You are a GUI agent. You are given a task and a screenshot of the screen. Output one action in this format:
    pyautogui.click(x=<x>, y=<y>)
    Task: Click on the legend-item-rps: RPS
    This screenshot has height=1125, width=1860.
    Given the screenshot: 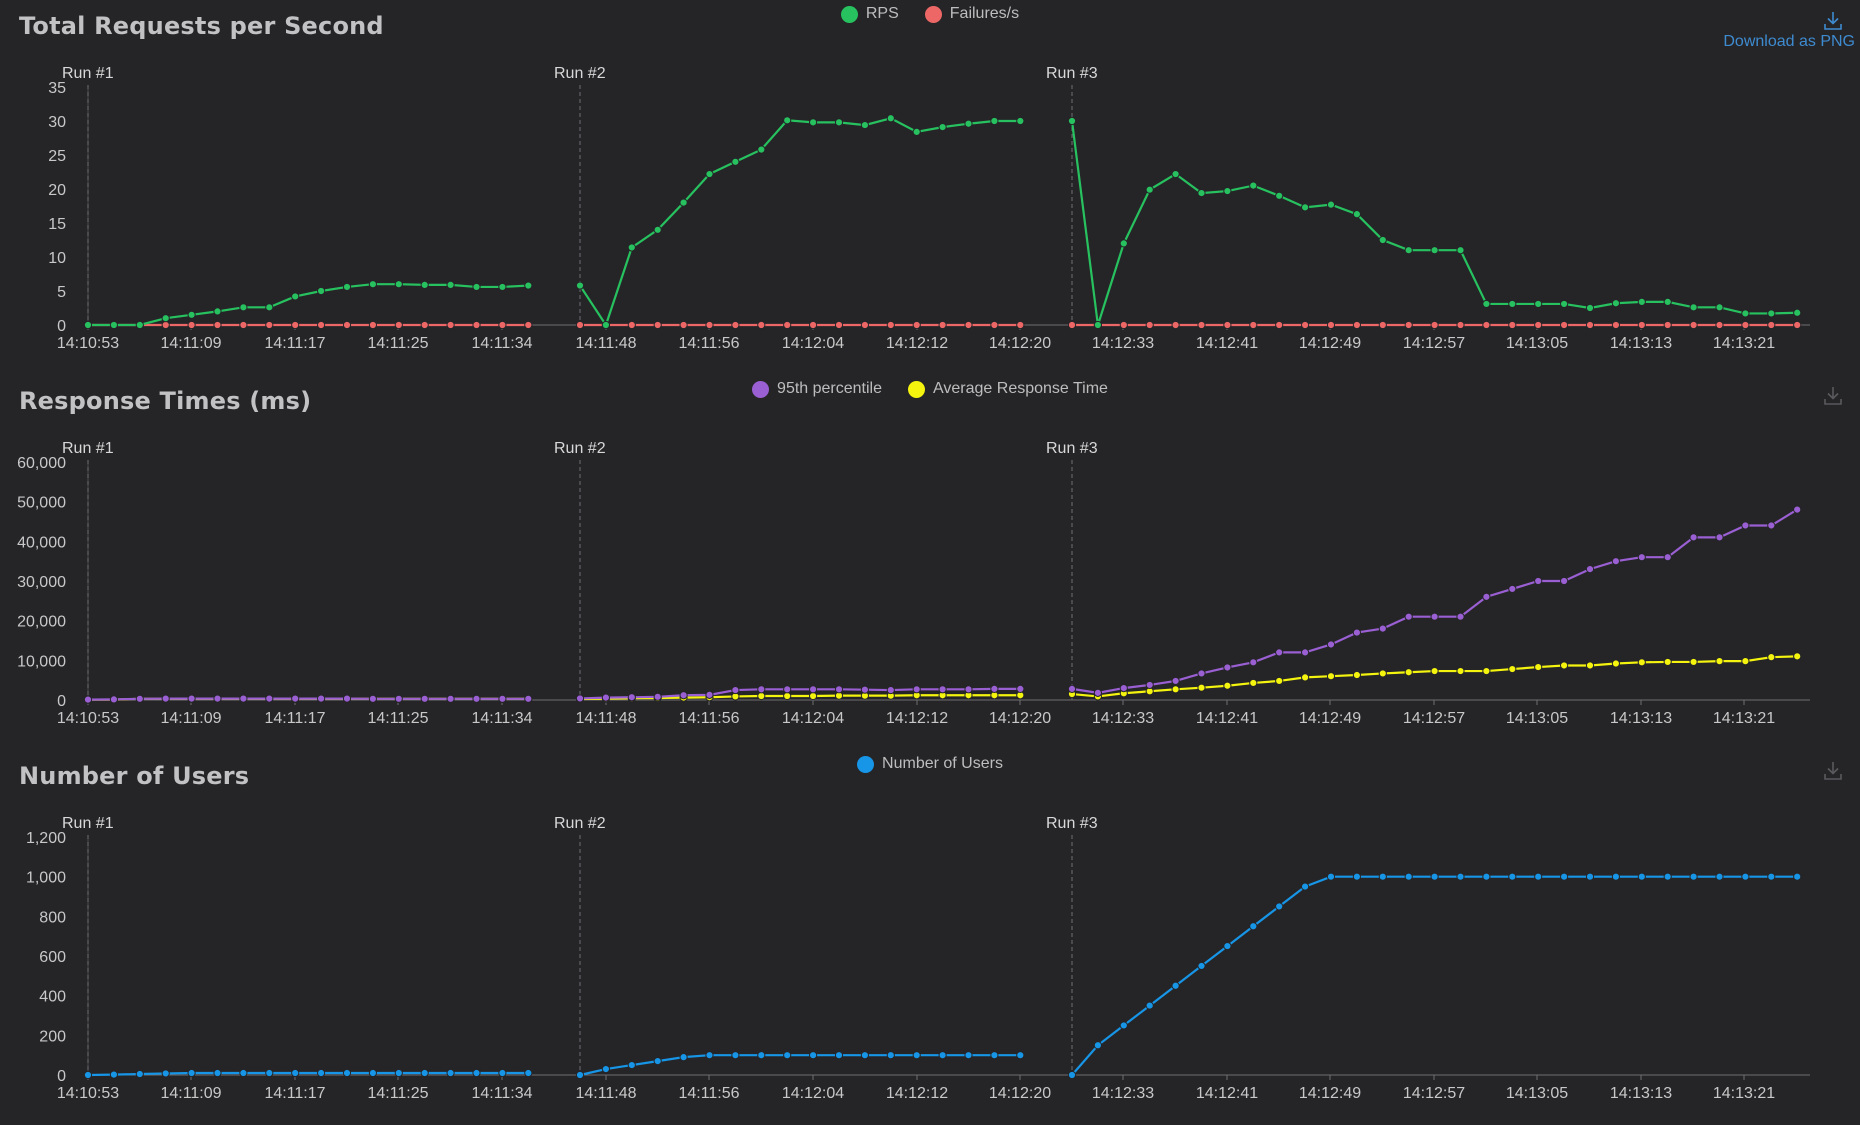 What is the action you would take?
    pyautogui.click(x=869, y=14)
    